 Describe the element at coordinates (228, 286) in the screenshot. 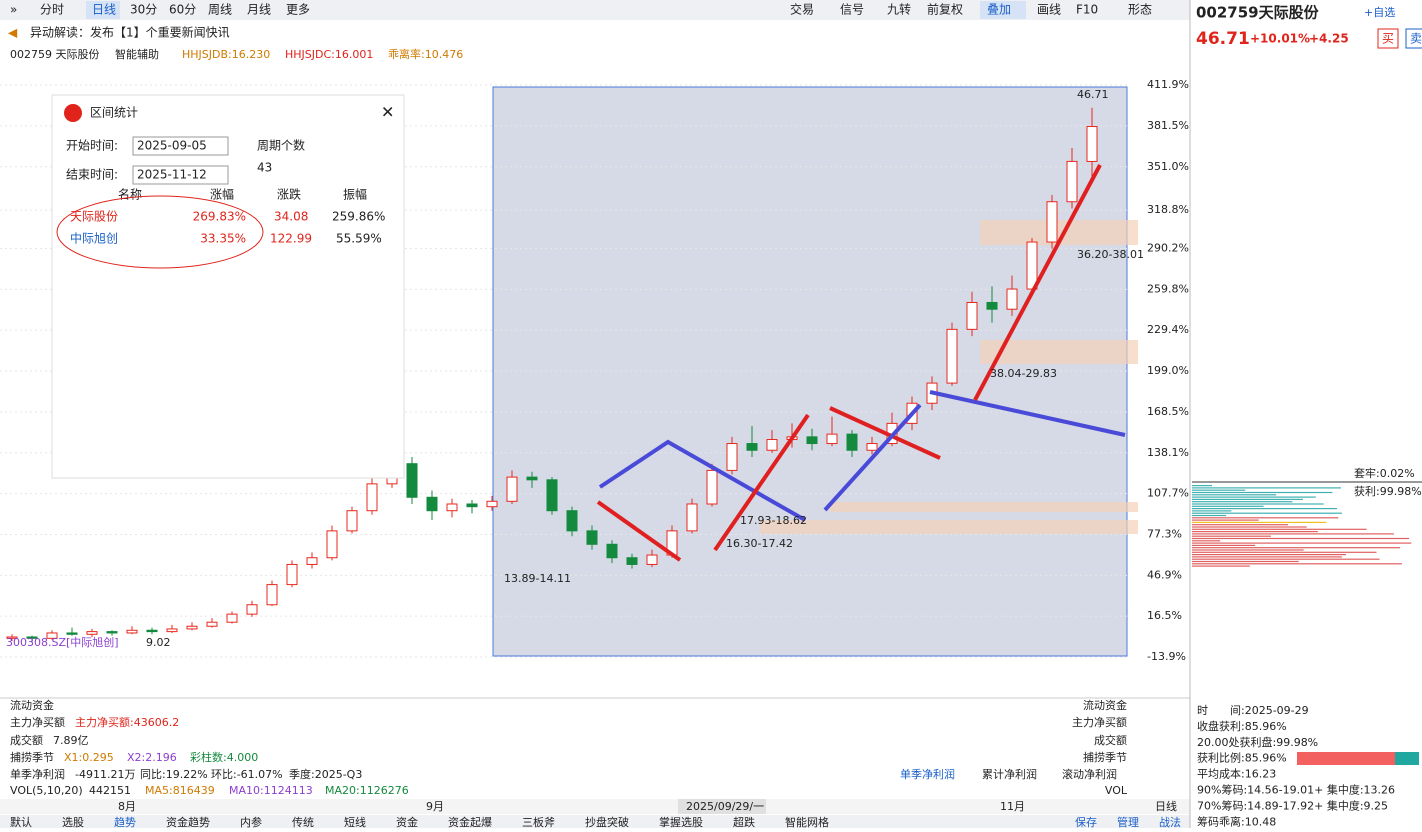

I see `stats-panel` at that location.